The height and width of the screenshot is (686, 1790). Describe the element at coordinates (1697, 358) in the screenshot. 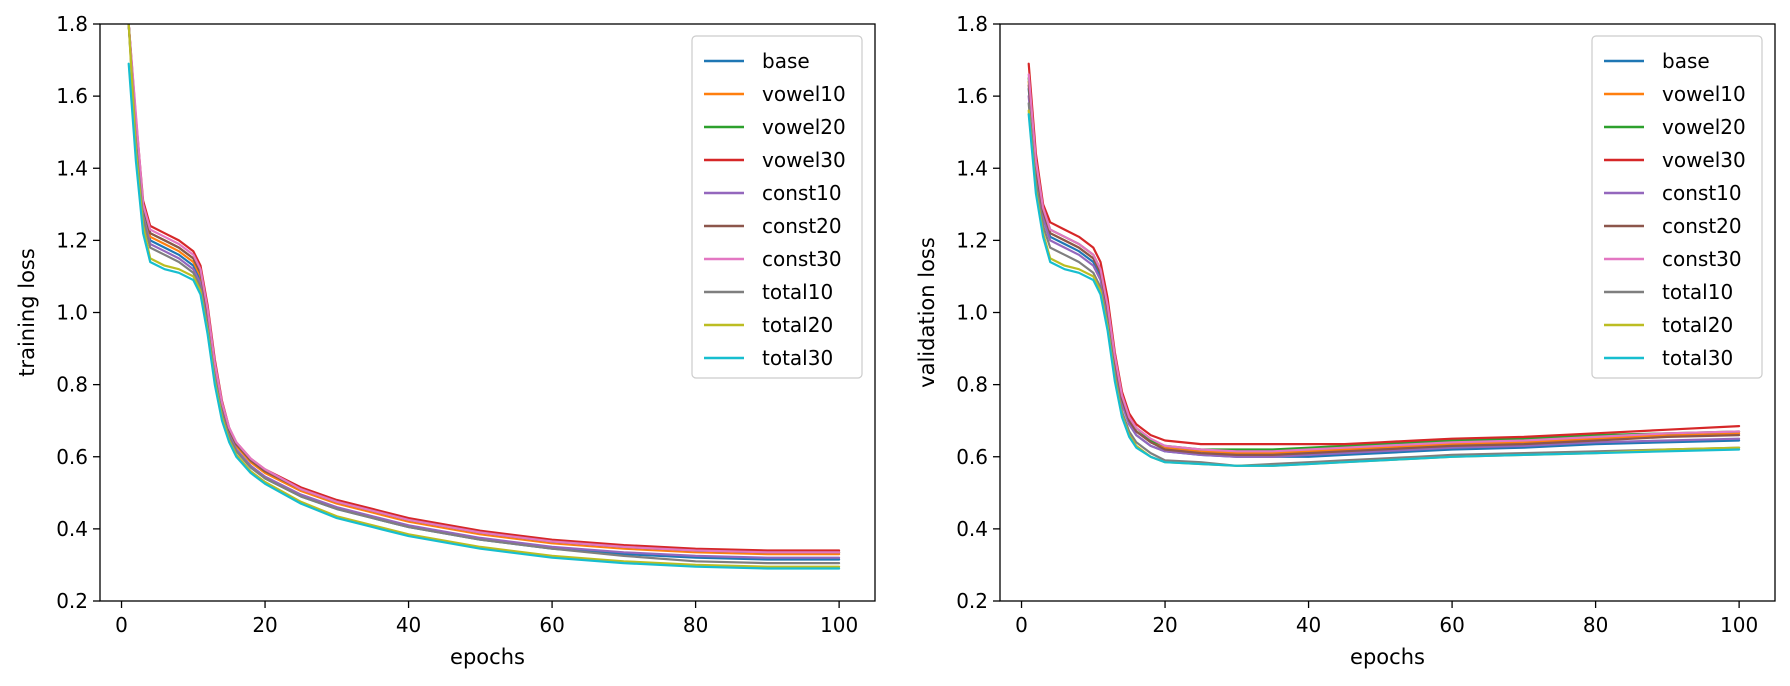

I see `validation-legend-label-total30: total30` at that location.